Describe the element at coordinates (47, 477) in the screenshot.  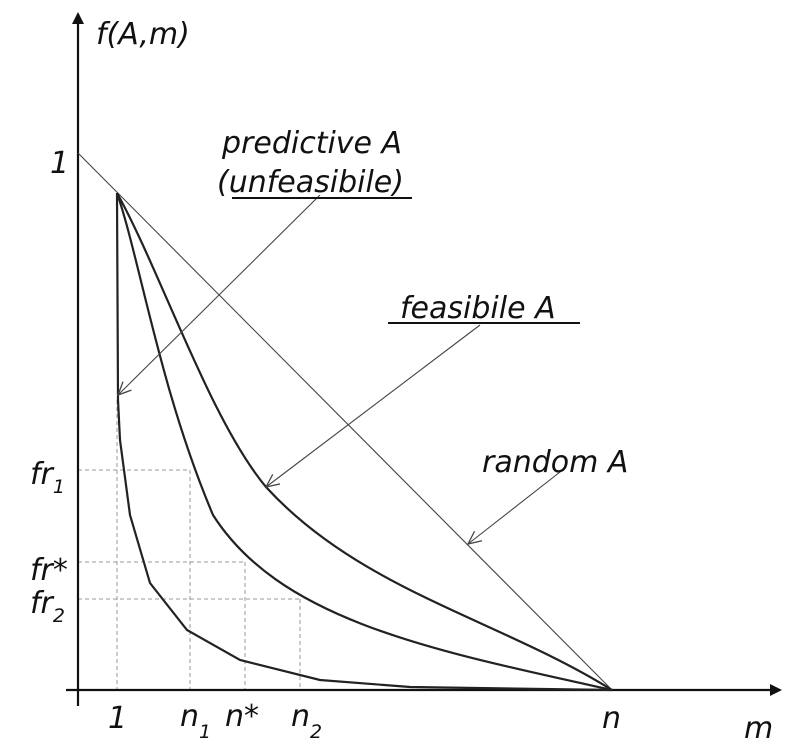
I see `y-tick-fr1: fr1` at that location.